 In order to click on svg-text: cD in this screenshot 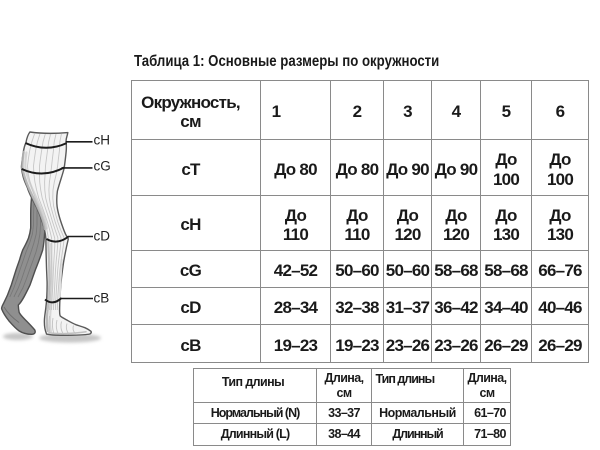, I will do `click(102, 236)`.